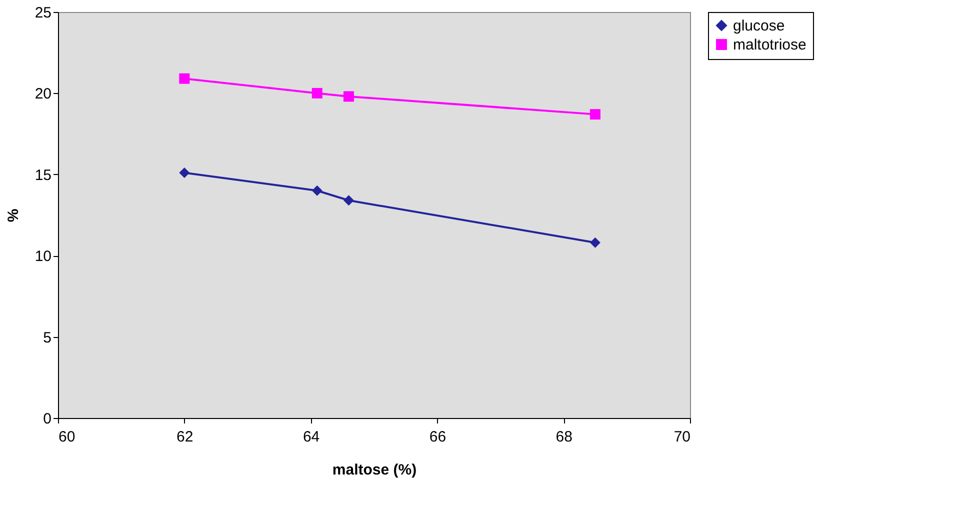  I want to click on x-tick-label: 60, so click(67, 437).